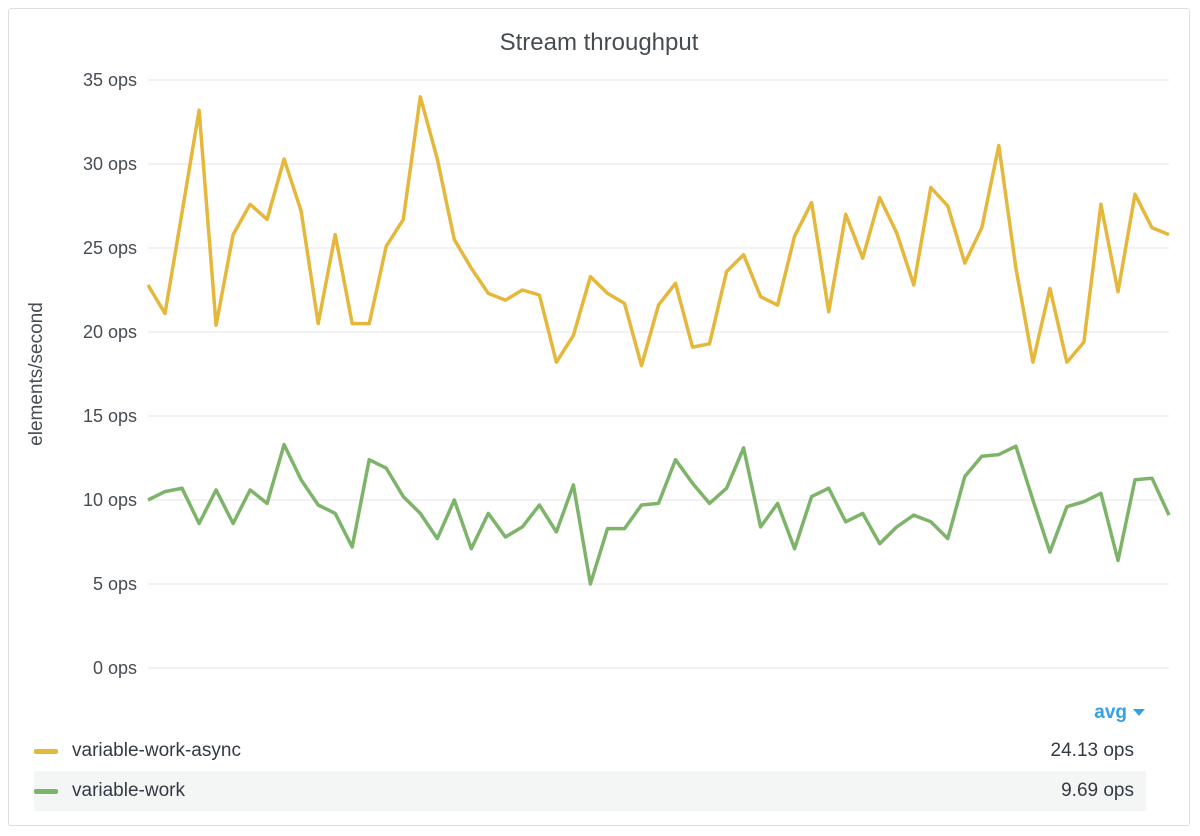 Image resolution: width=1200 pixels, height=836 pixels. What do you see at coordinates (110, 248) in the screenshot?
I see `y-tick-label: 25 ops` at bounding box center [110, 248].